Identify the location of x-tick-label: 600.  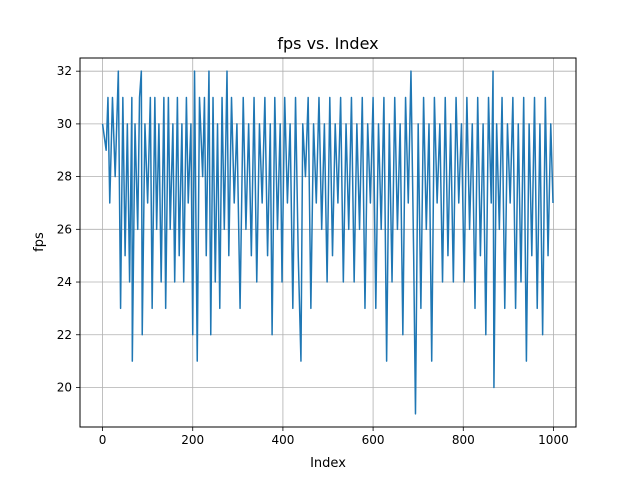
(373, 440).